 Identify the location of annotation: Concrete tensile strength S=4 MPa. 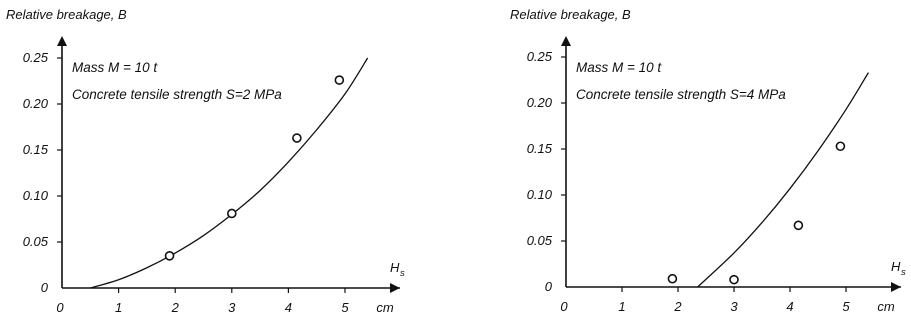
(681, 94).